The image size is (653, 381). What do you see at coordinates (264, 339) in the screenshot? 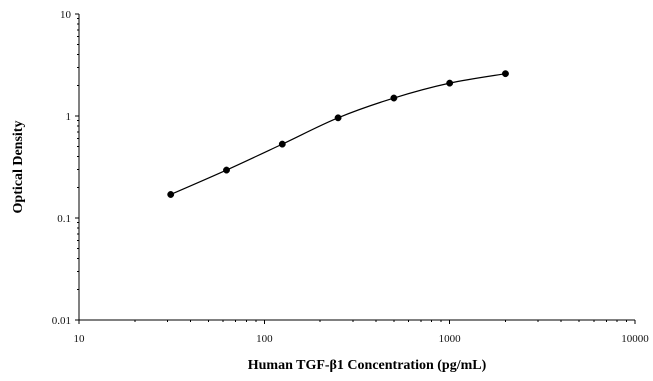
I see `x-tick-label: 100` at bounding box center [264, 339].